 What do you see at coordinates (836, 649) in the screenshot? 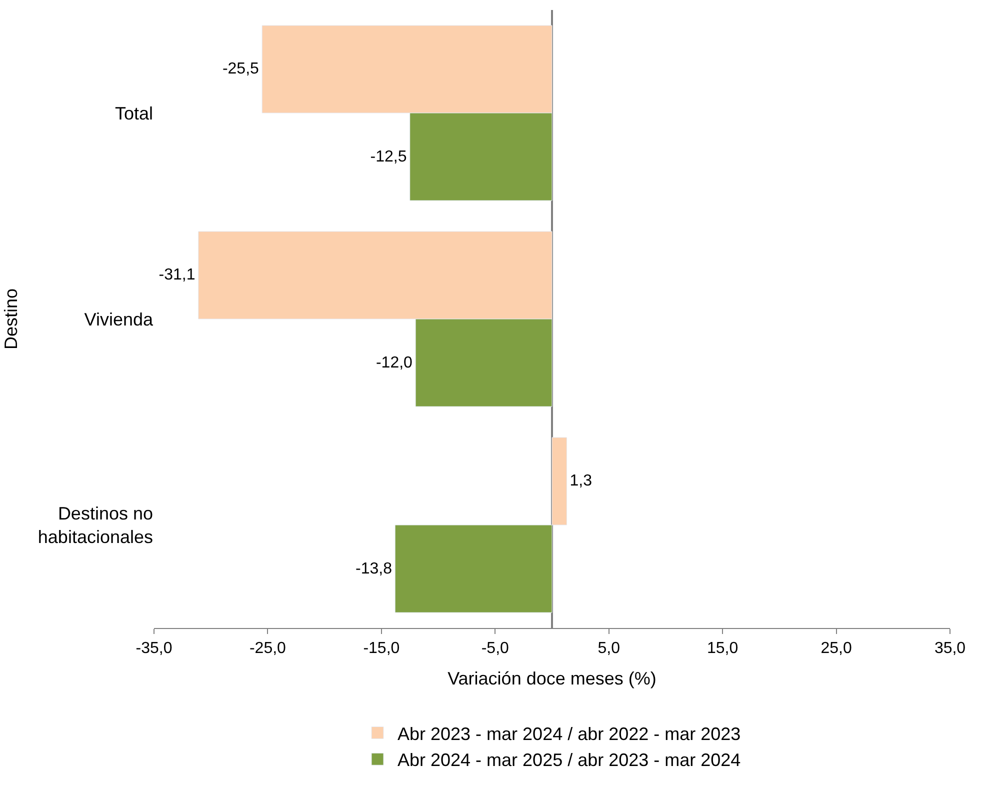
I see `x-tick-label: 25,0` at bounding box center [836, 649].